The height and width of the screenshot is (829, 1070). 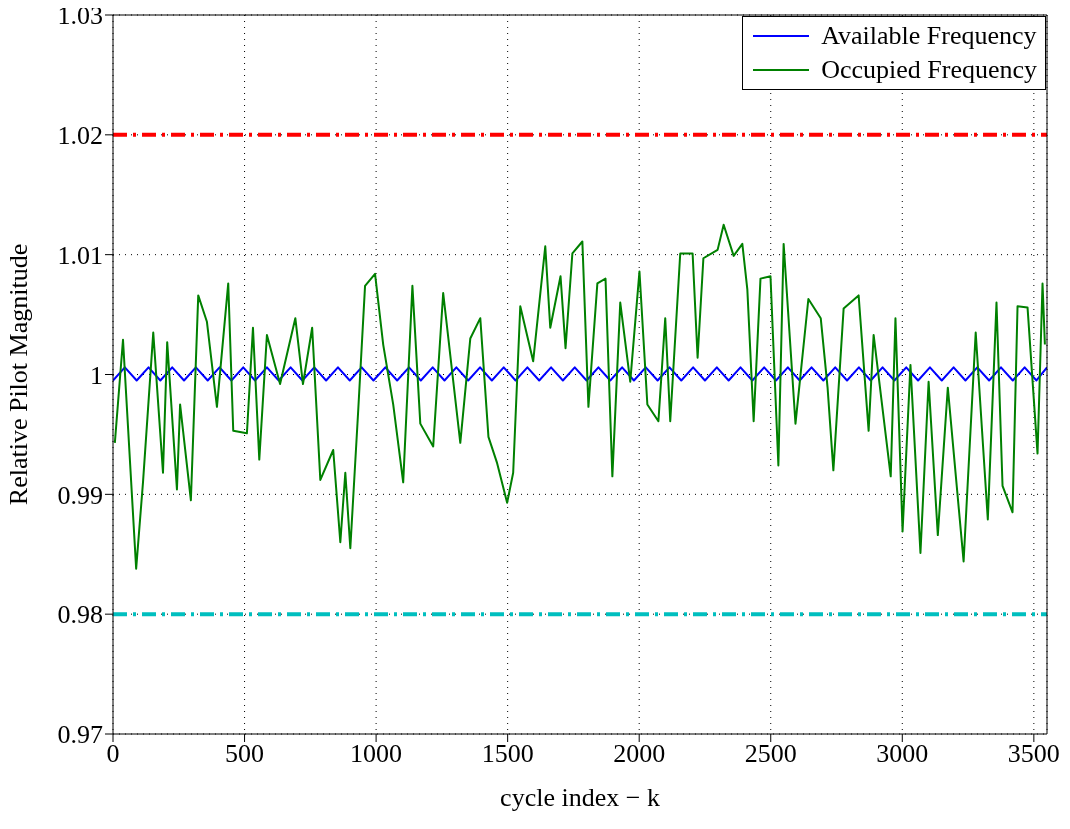 I want to click on x-tick-label: 3000, so click(x=902, y=754).